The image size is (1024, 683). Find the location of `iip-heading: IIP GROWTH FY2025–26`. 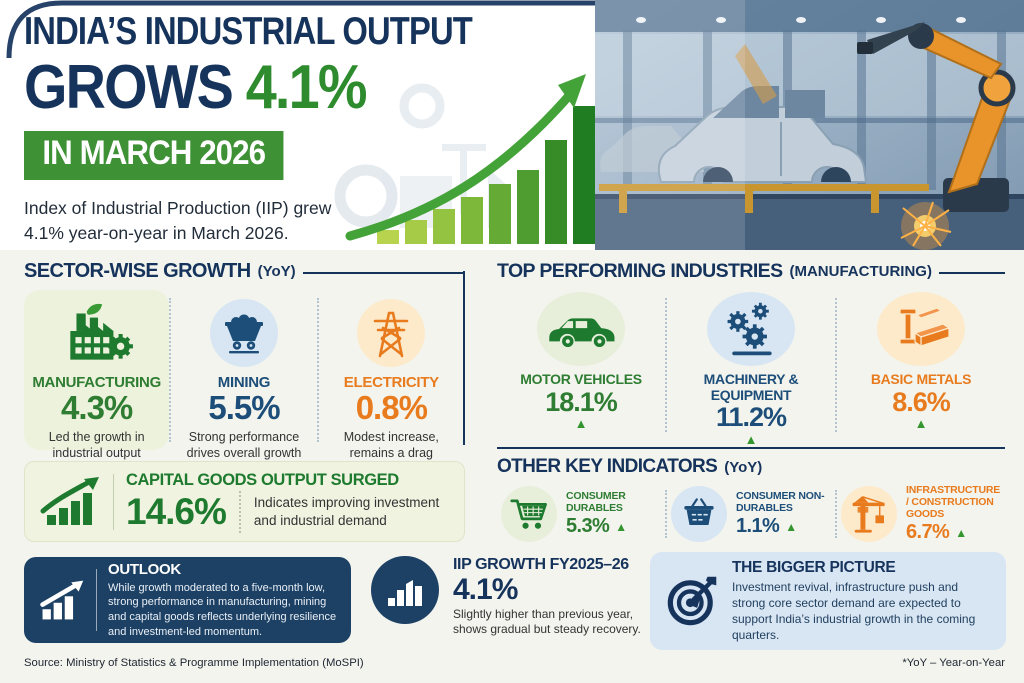

iip-heading: IIP GROWTH FY2025–26 is located at coordinates (541, 564).